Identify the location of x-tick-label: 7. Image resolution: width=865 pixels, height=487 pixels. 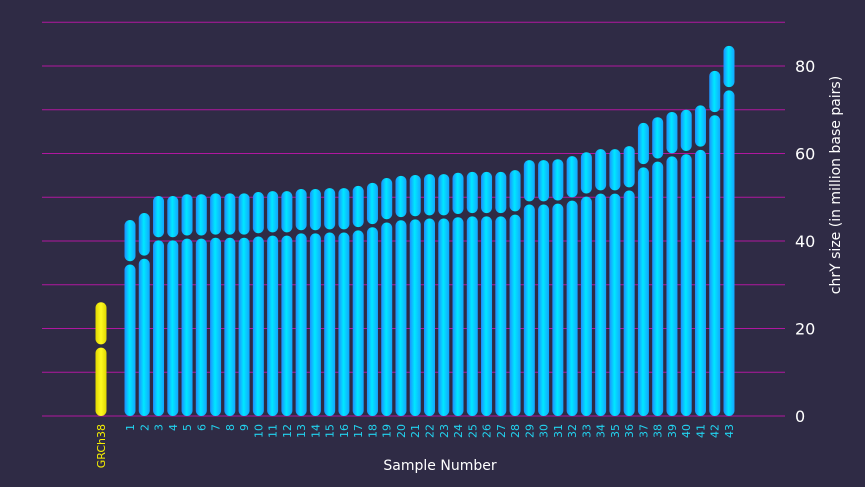
(216, 427).